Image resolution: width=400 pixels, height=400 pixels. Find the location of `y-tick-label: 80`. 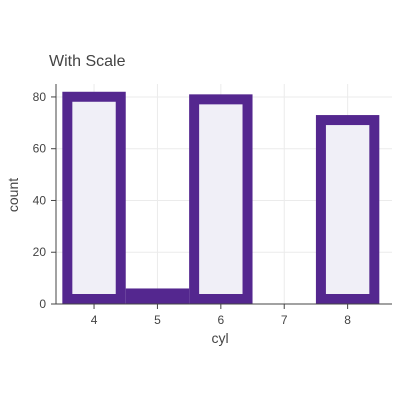

y-tick-label: 80 is located at coordinates (40, 97).